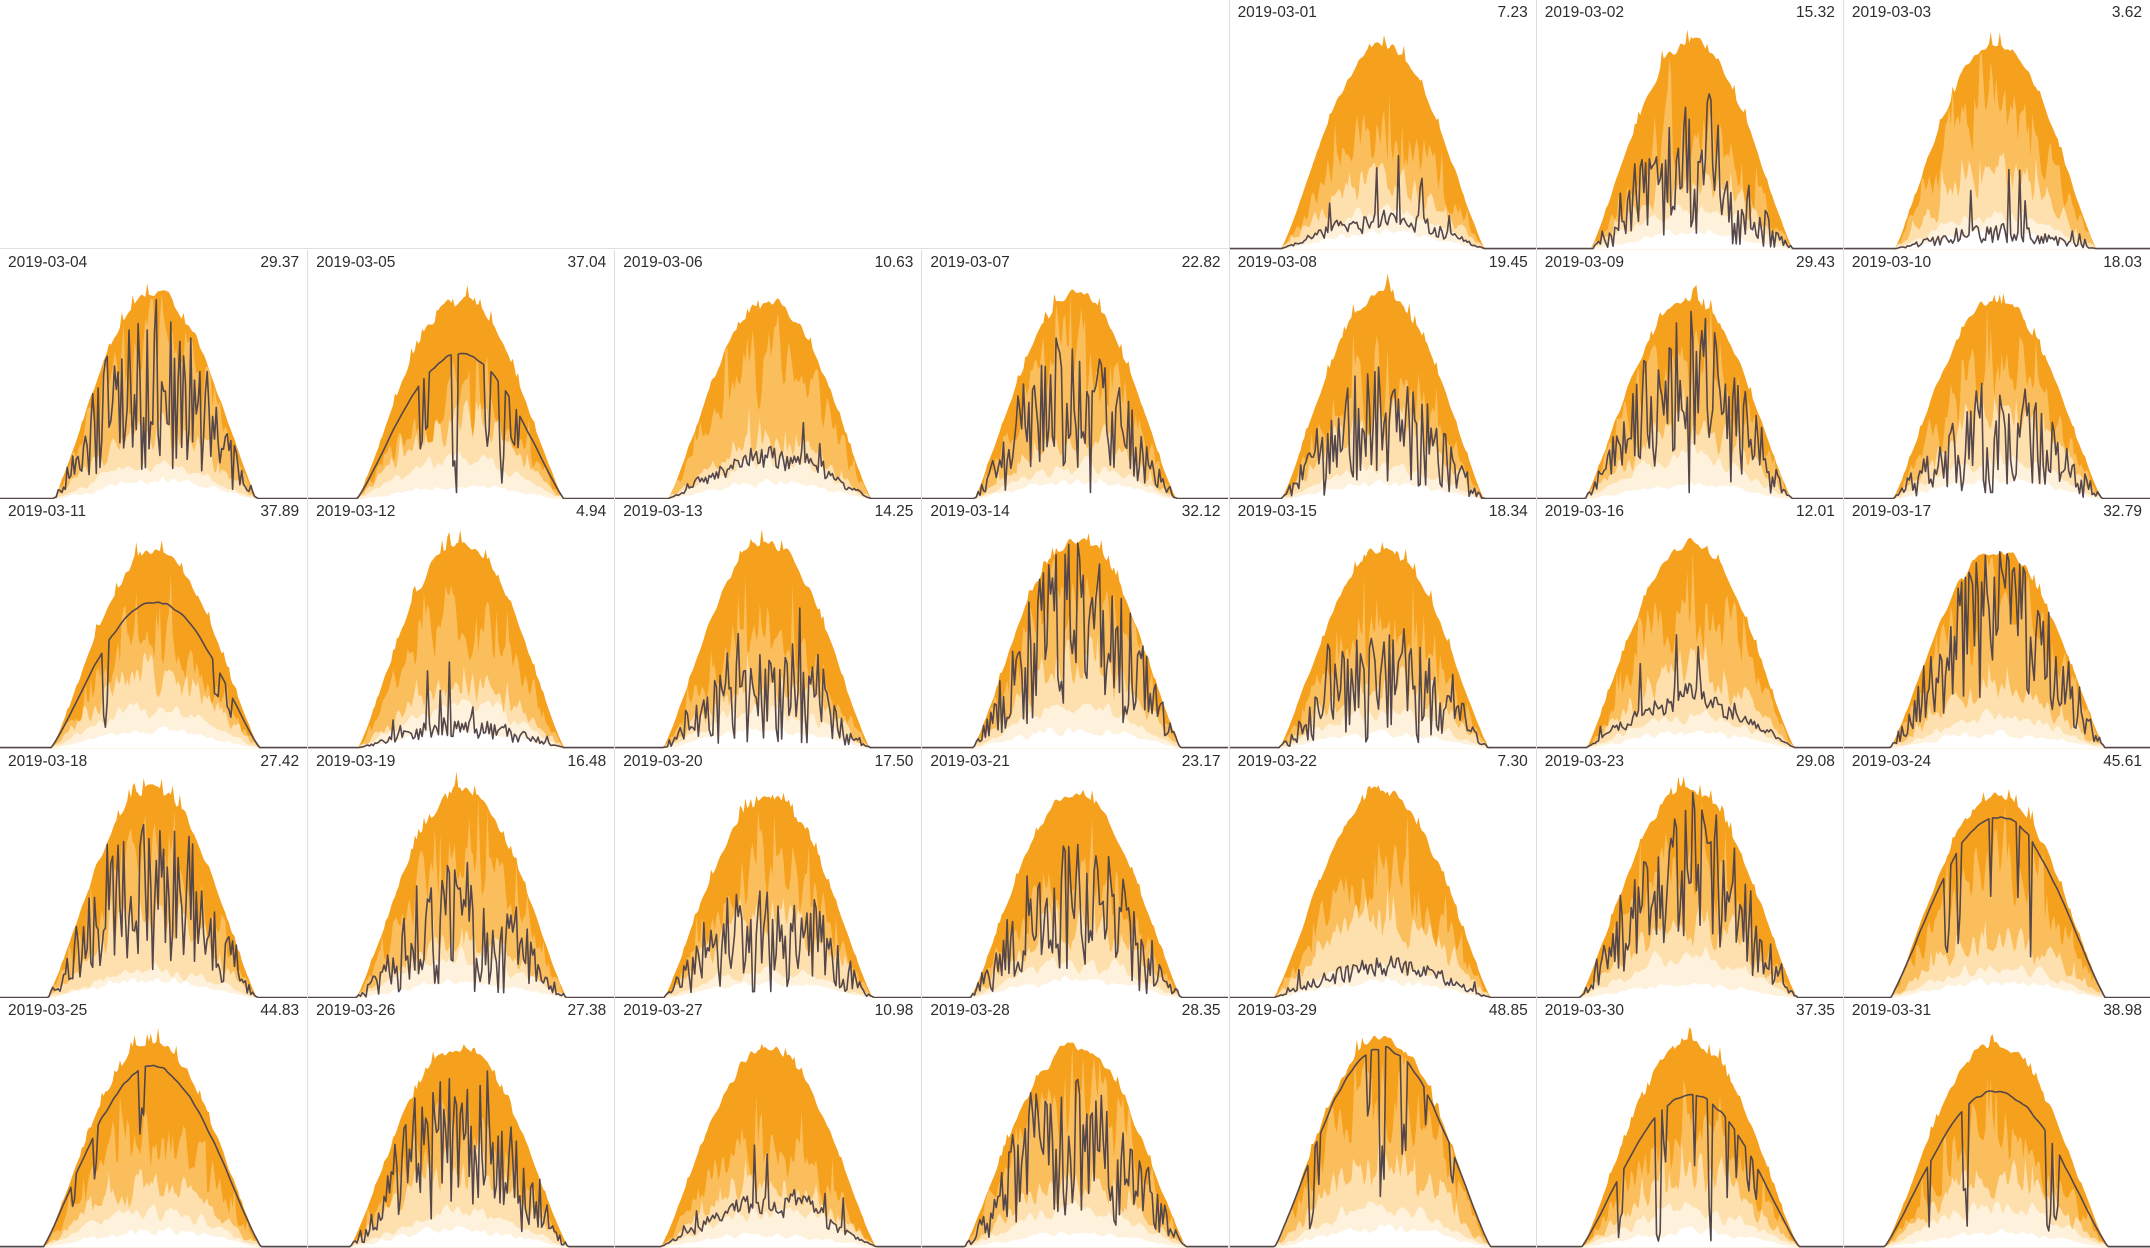 Image resolution: width=2150 pixels, height=1248 pixels. I want to click on day-cell: 2019-03-15 18.34, so click(1382, 624).